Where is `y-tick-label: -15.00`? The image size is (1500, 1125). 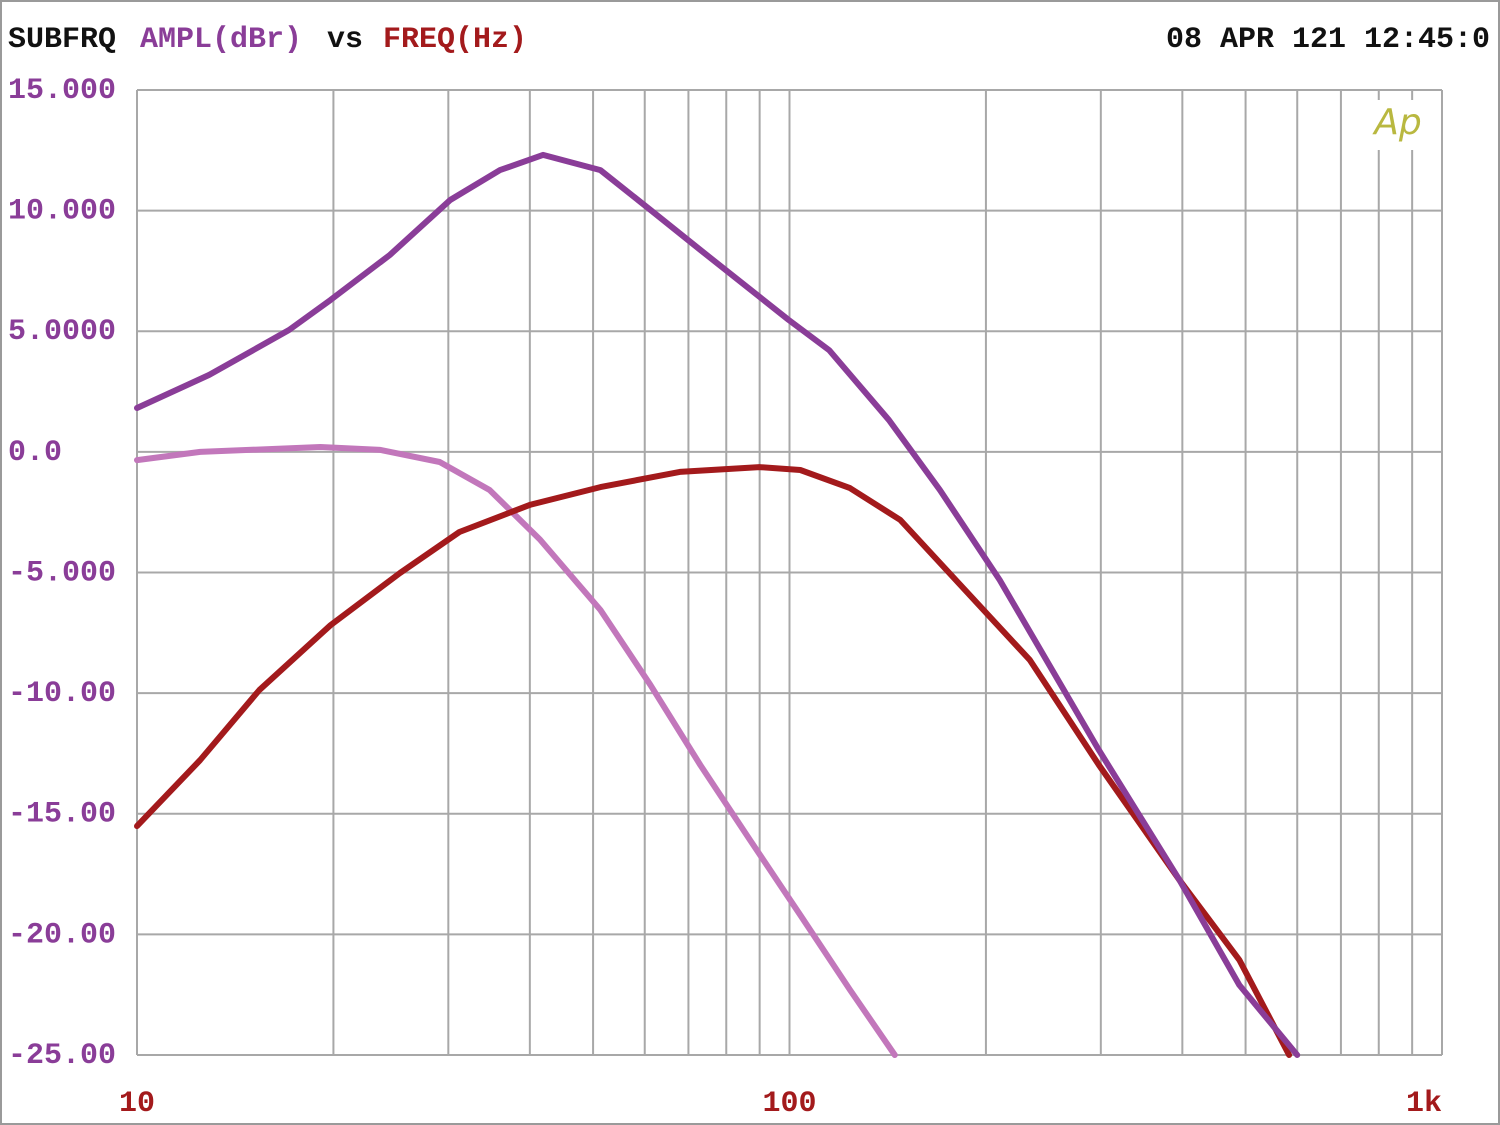 y-tick-label: -15.00 is located at coordinates (62, 815).